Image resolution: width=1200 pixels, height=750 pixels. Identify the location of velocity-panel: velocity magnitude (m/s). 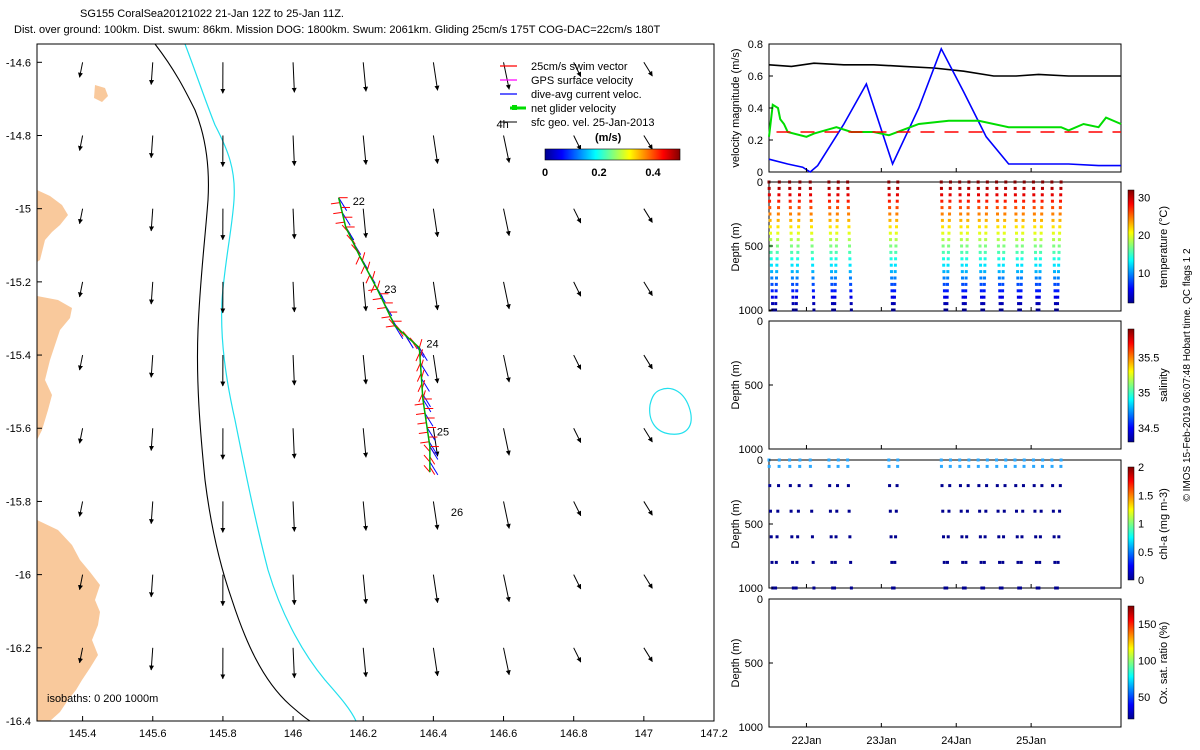
(926, 108).